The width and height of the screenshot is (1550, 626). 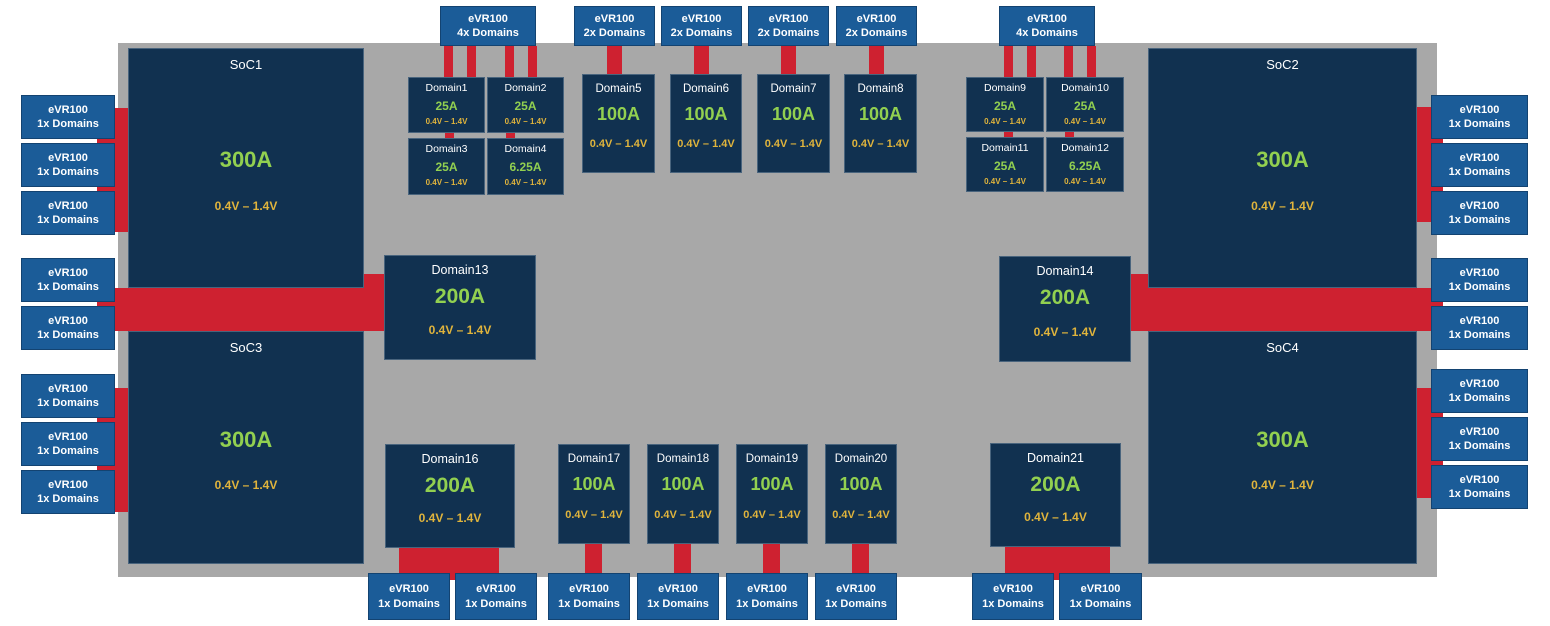 I want to click on domain-name-label: Domain18, so click(x=683, y=459).